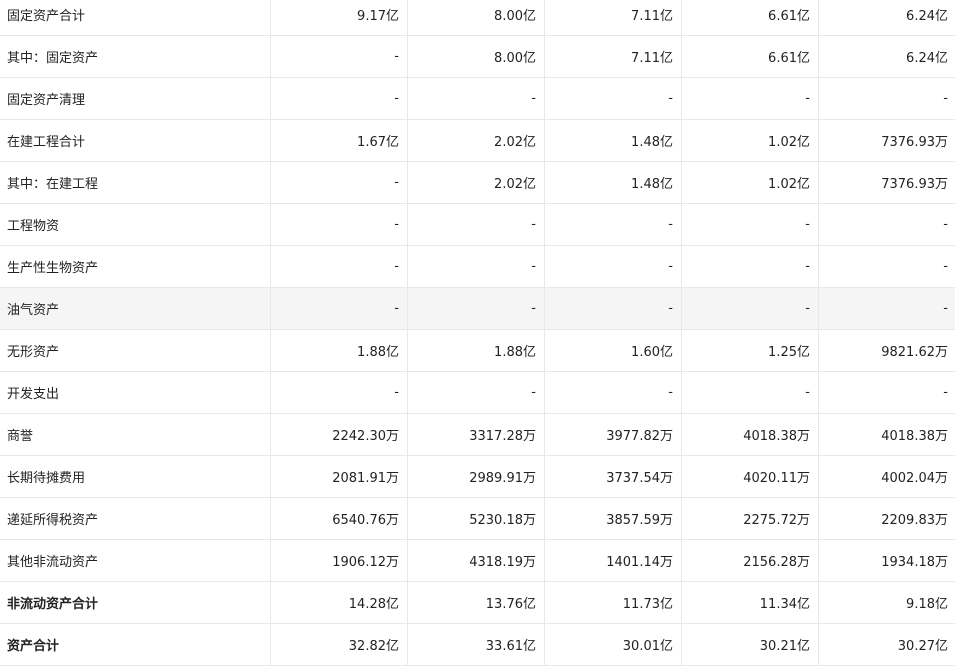 The image size is (955, 666). Describe the element at coordinates (613, 476) in the screenshot. I see `value-cell: 3737.54万` at that location.